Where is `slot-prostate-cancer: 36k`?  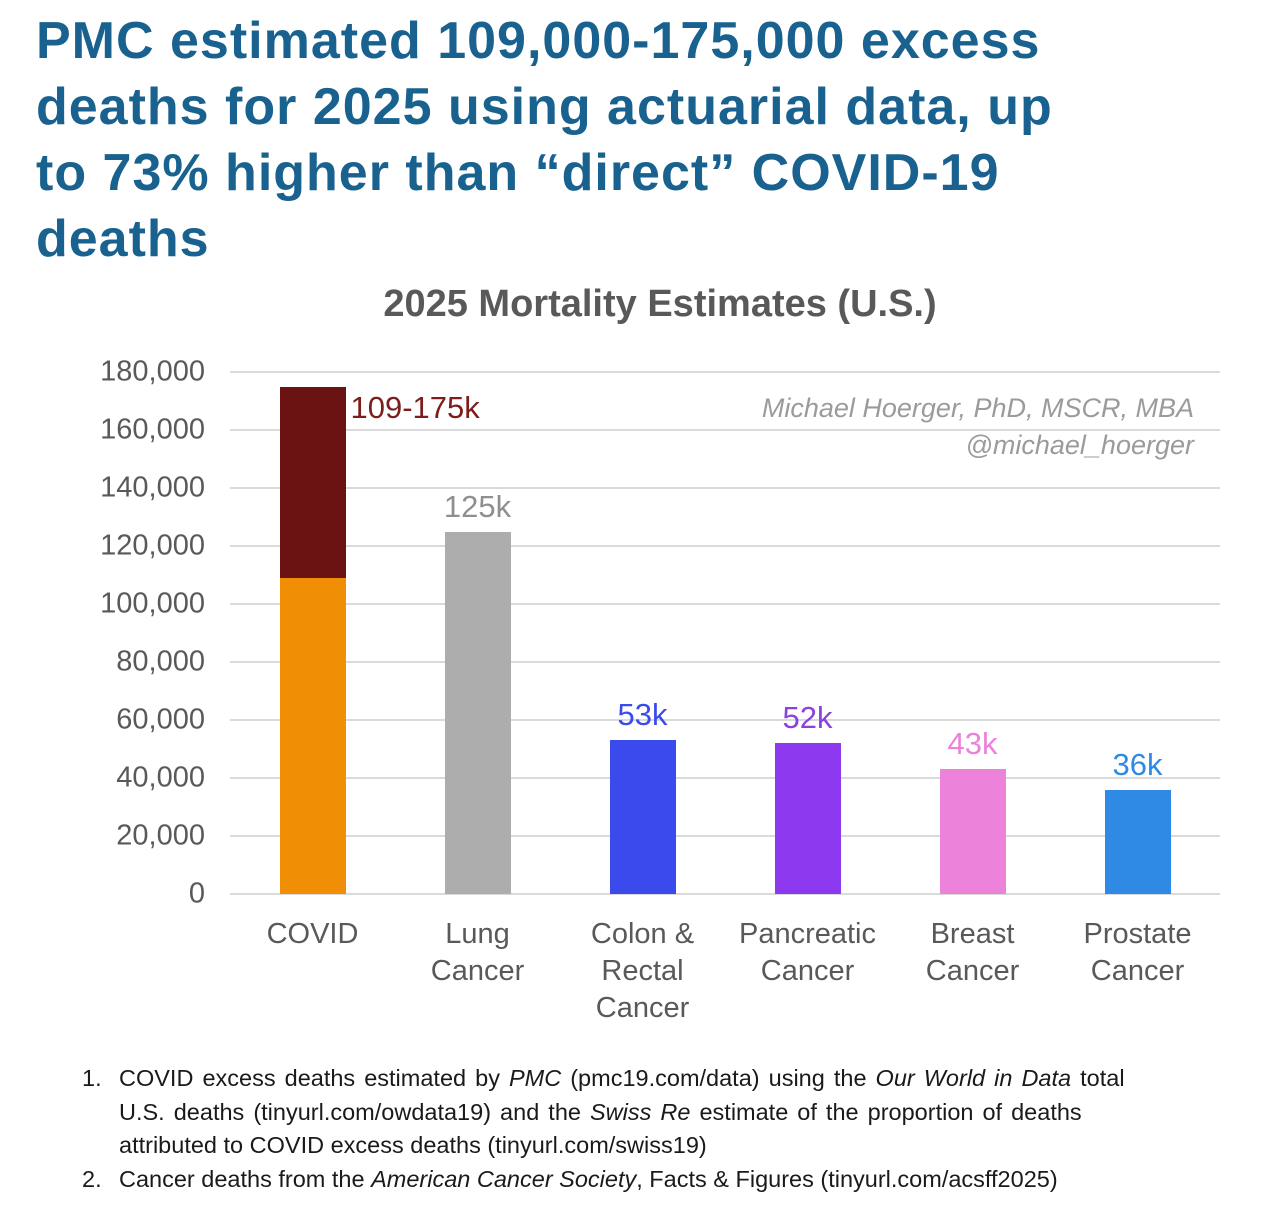 slot-prostate-cancer: 36k is located at coordinates (1137, 633).